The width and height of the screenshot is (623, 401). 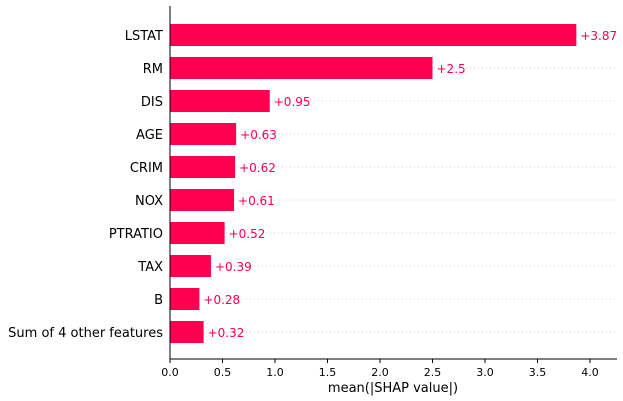 What do you see at coordinates (146, 168) in the screenshot?
I see `category-label: CRIM` at bounding box center [146, 168].